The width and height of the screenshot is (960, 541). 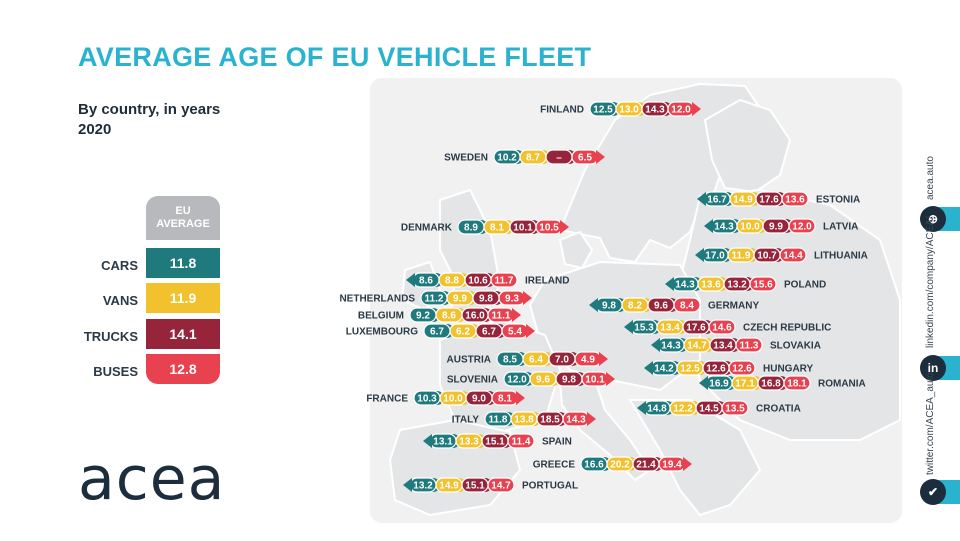 I want to click on value-croatia-3: 13.5, so click(x=735, y=409).